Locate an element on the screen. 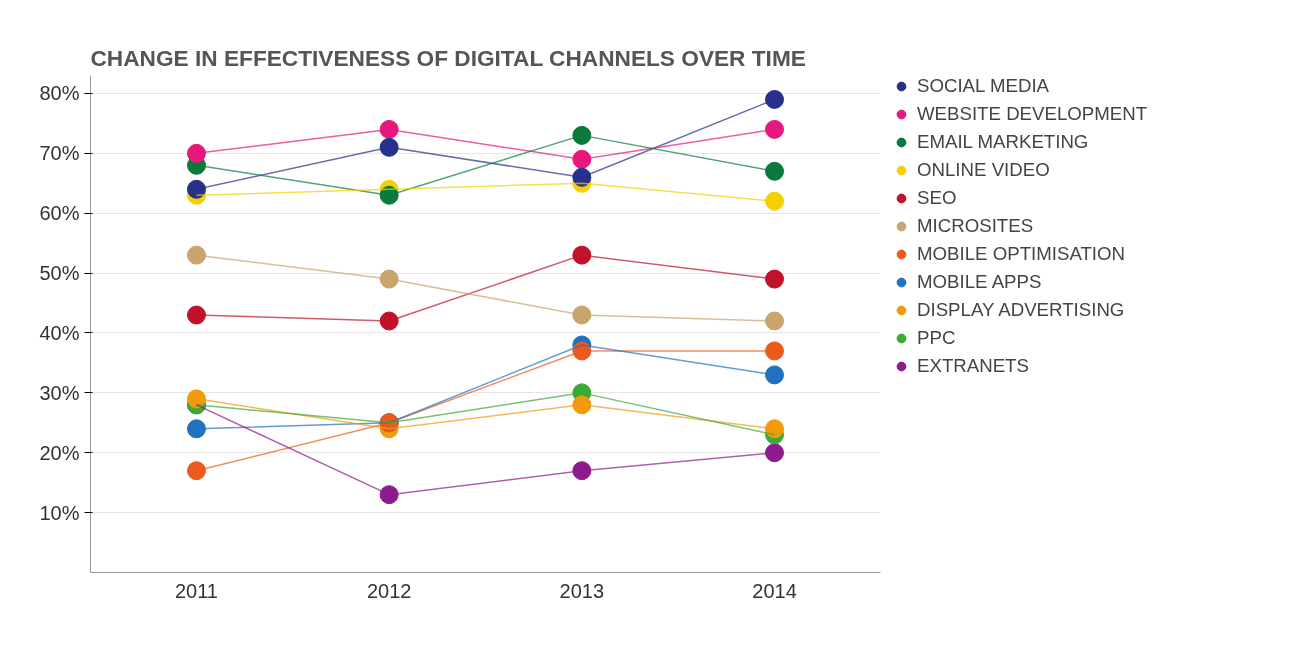 This screenshot has height=653, width=1295. legend-label: SOCIAL MEDIA is located at coordinates (983, 86).